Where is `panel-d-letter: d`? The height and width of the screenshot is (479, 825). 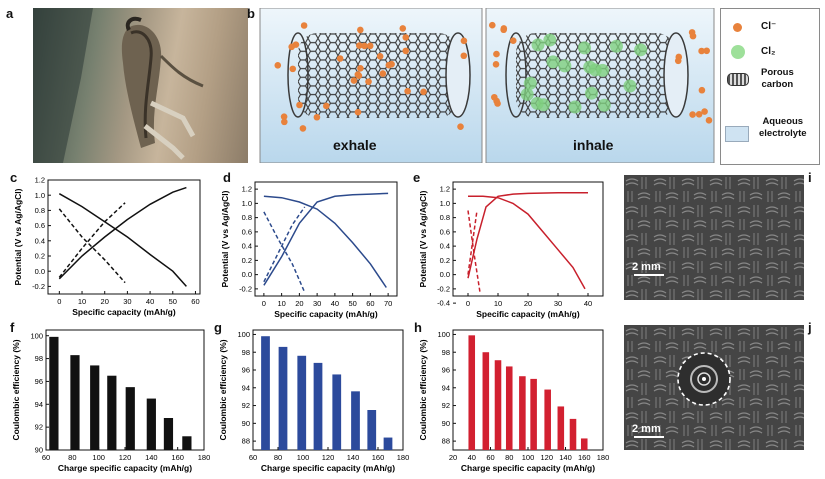
panel-d-letter: d is located at coordinates (227, 177).